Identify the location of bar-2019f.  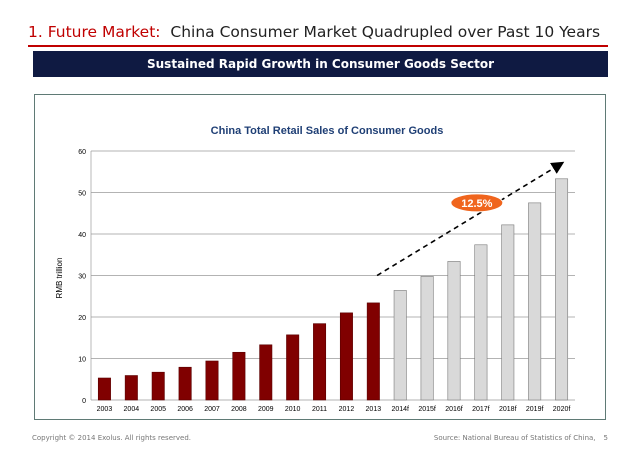
(535, 301).